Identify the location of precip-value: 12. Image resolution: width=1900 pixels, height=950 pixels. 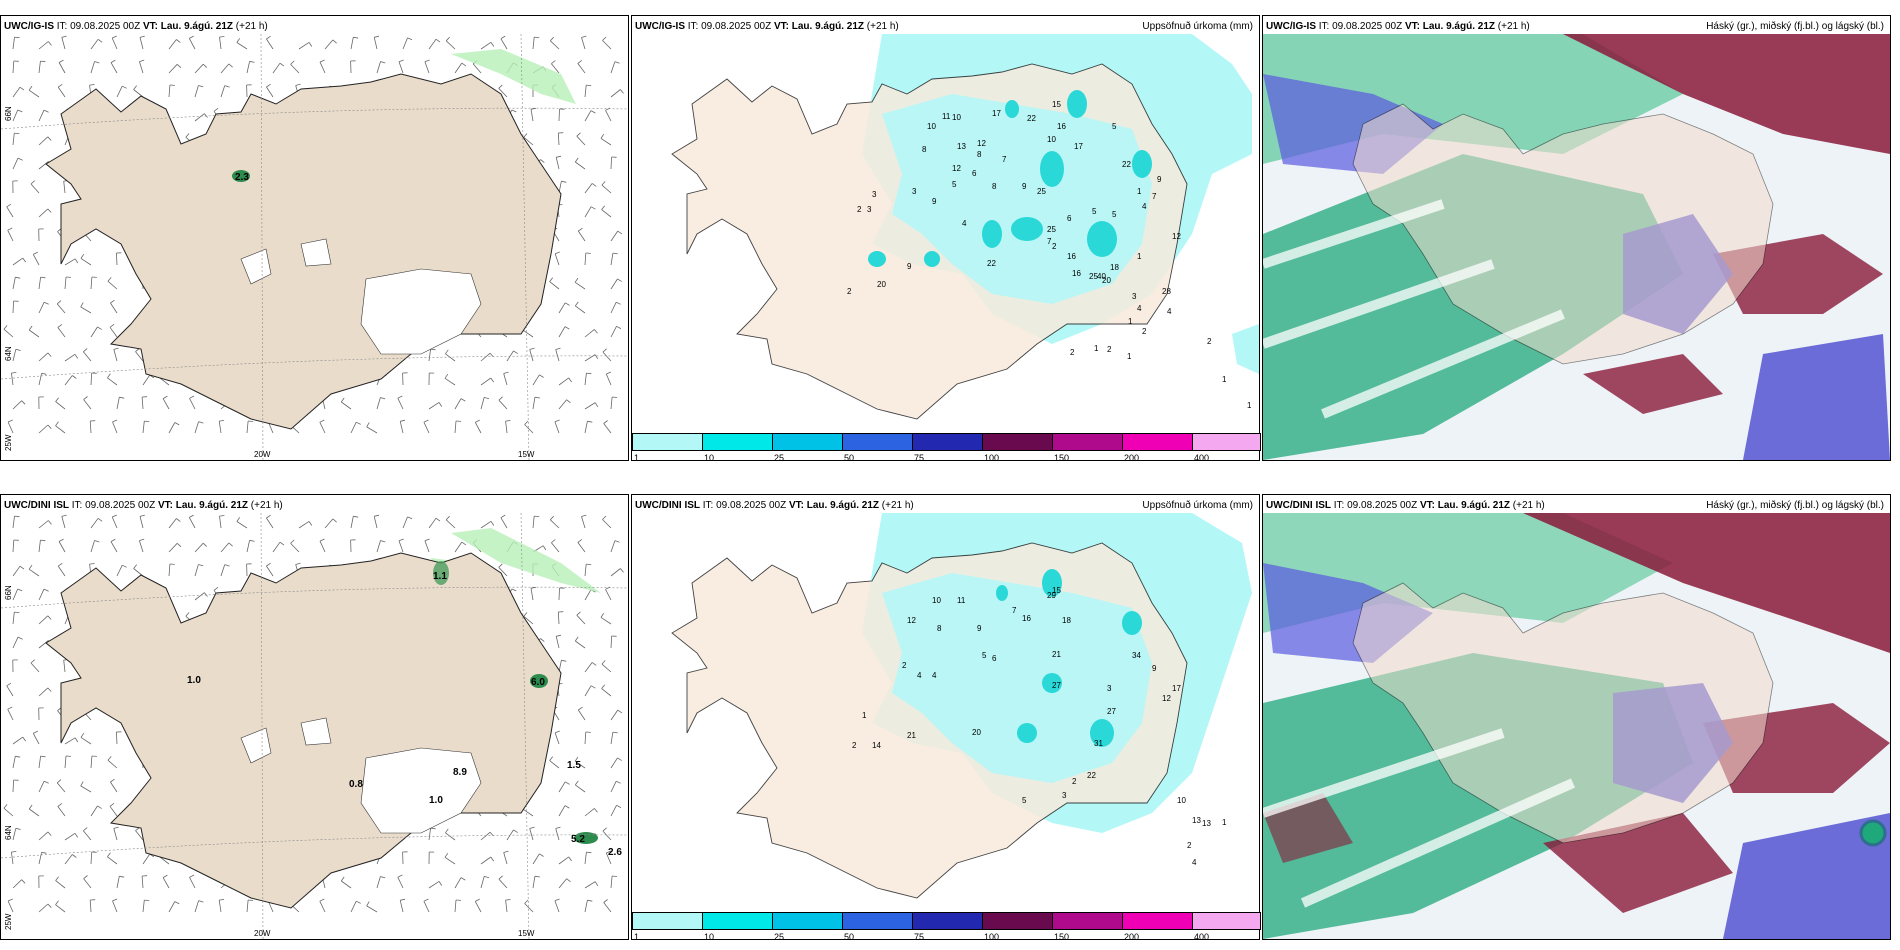
(1166, 698).